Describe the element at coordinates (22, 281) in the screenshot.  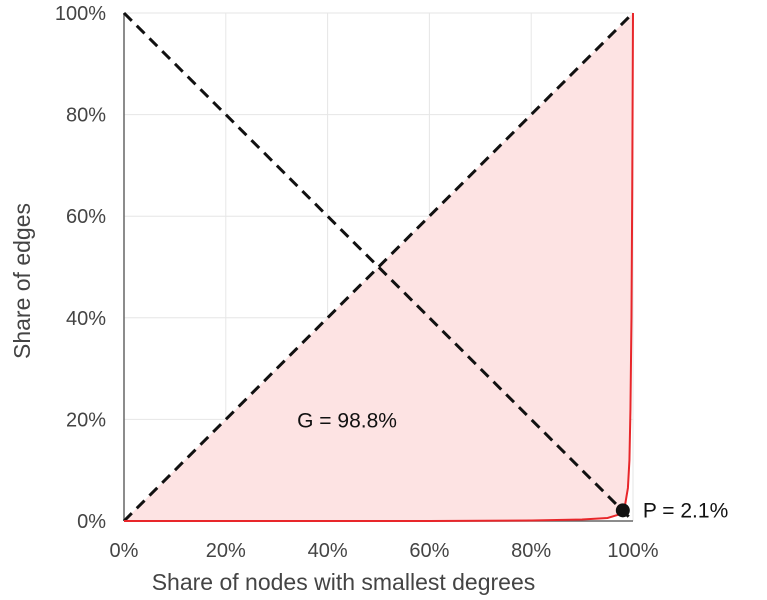
I see `y-axis-title: Share of edges` at that location.